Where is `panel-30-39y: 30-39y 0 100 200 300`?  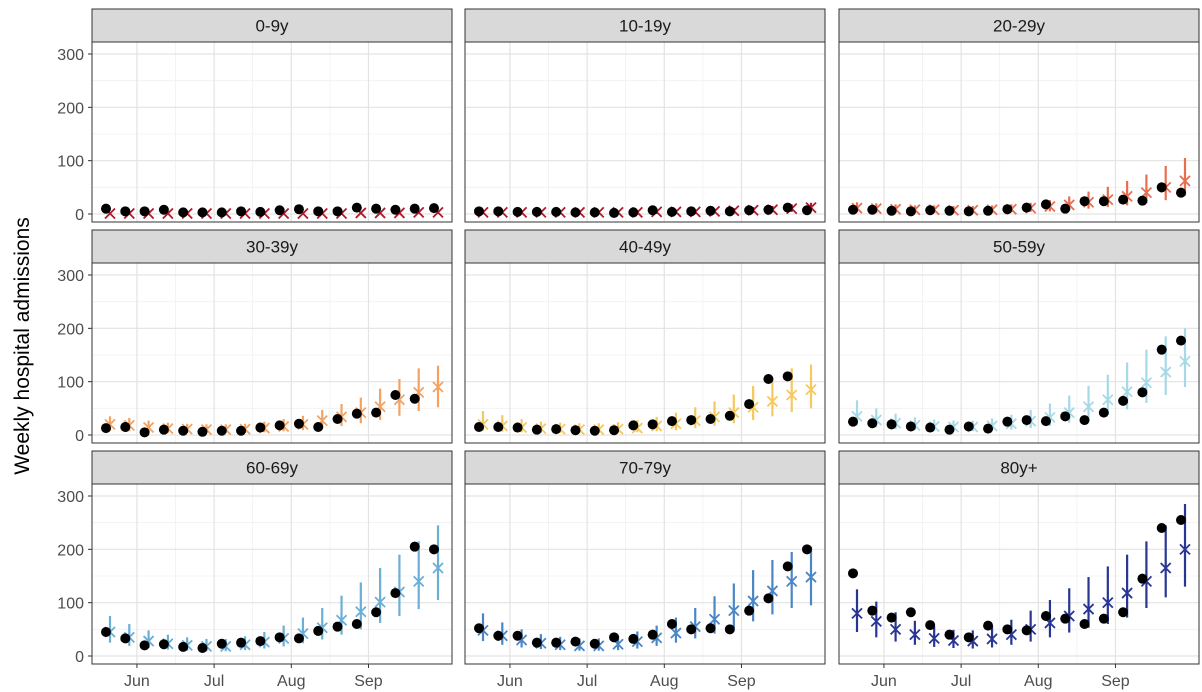 panel-30-39y: 30-39y 0 100 200 300 is located at coordinates (255, 337).